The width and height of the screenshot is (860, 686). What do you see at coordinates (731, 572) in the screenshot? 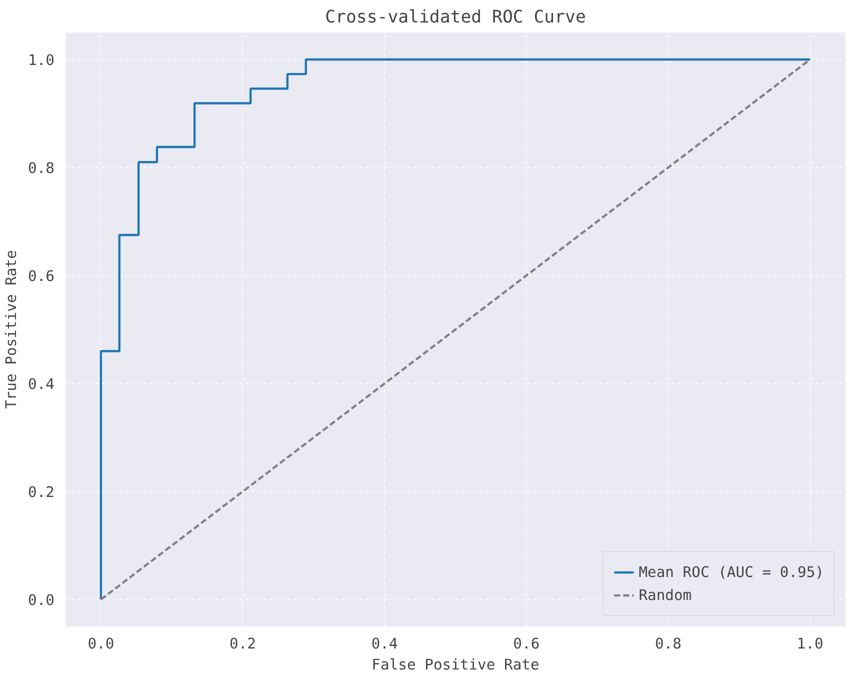
I see `legend-label: Mean ROC (AUC = 0.95)` at bounding box center [731, 572].